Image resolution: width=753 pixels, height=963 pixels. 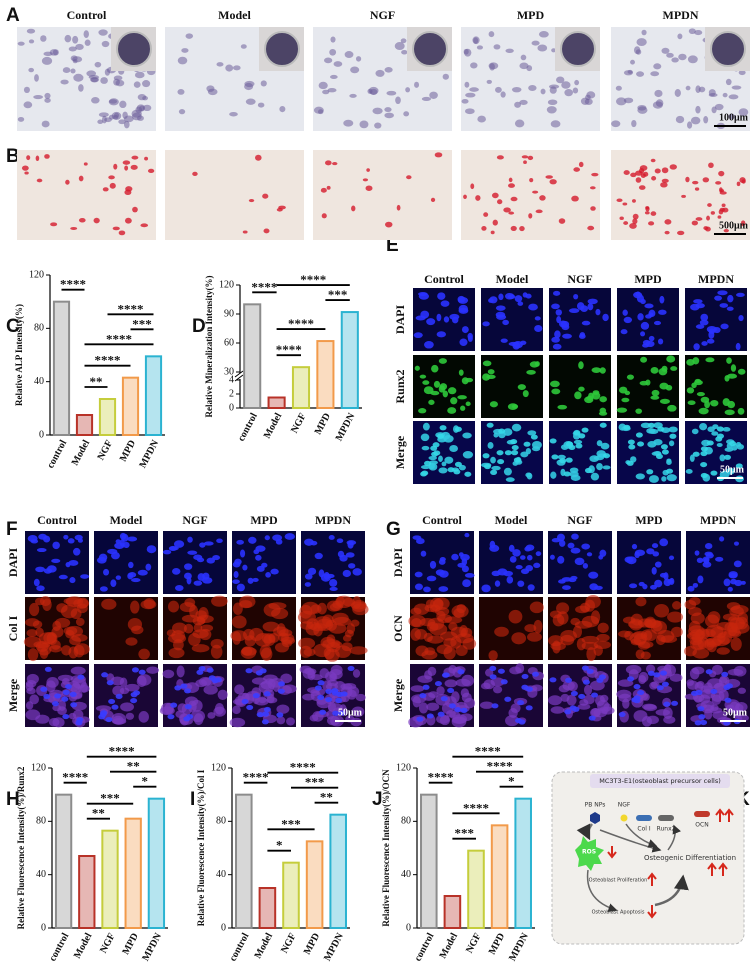 I want to click on x-tick-label: control, so click(x=59, y=947).